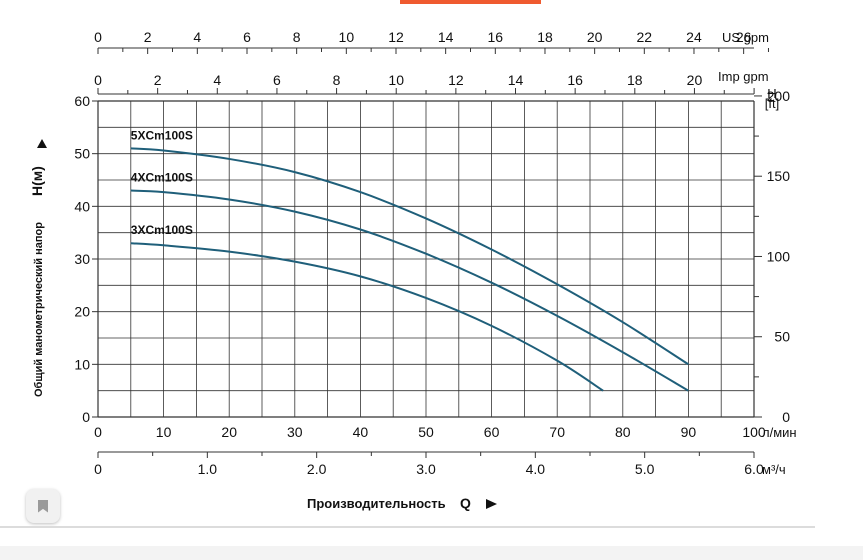  Describe the element at coordinates (491, 504) in the screenshot. I see `x-axis-arrow-icon` at that location.